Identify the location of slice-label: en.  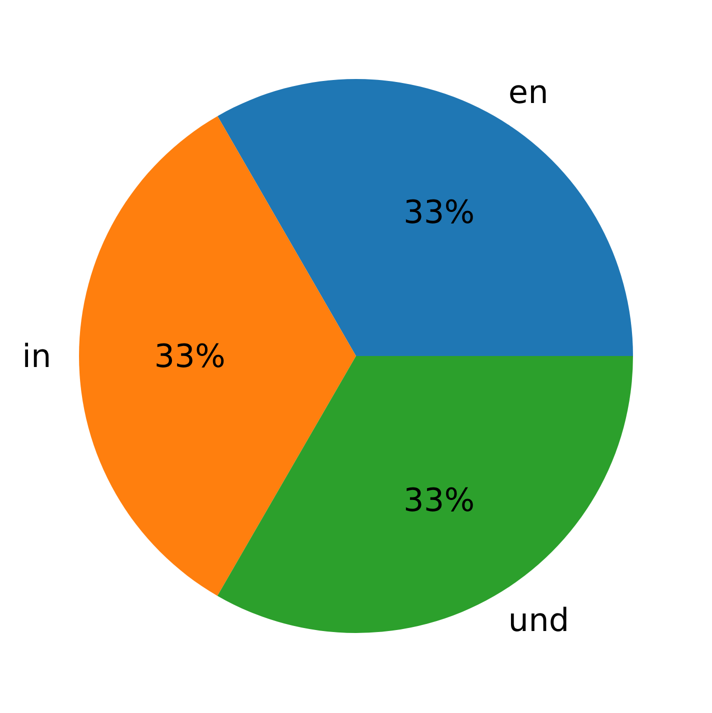
(528, 92).